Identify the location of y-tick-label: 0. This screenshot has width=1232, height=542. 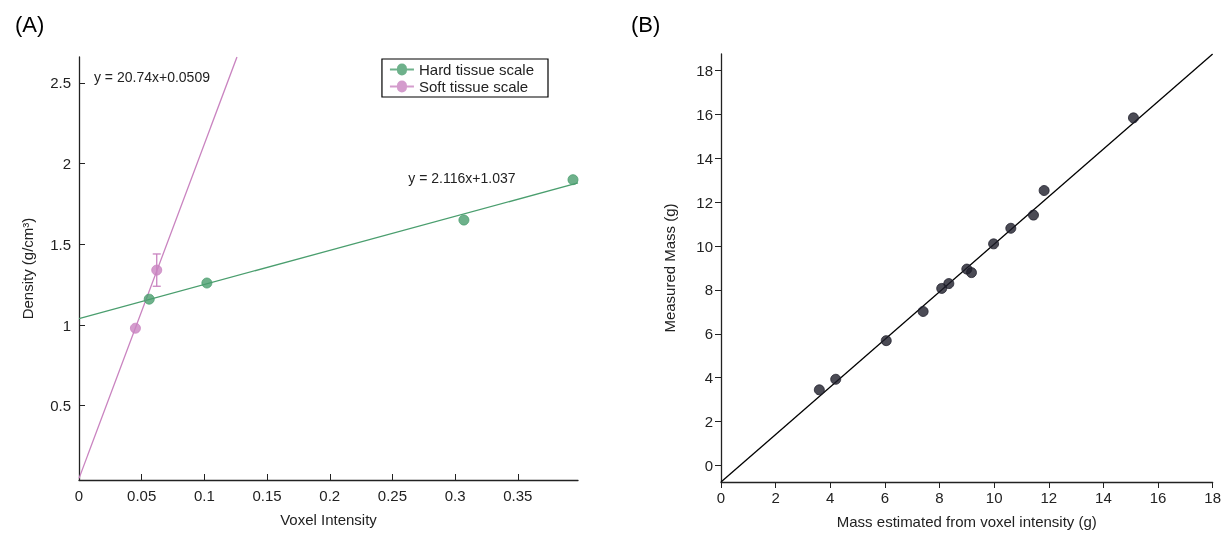
(708, 466).